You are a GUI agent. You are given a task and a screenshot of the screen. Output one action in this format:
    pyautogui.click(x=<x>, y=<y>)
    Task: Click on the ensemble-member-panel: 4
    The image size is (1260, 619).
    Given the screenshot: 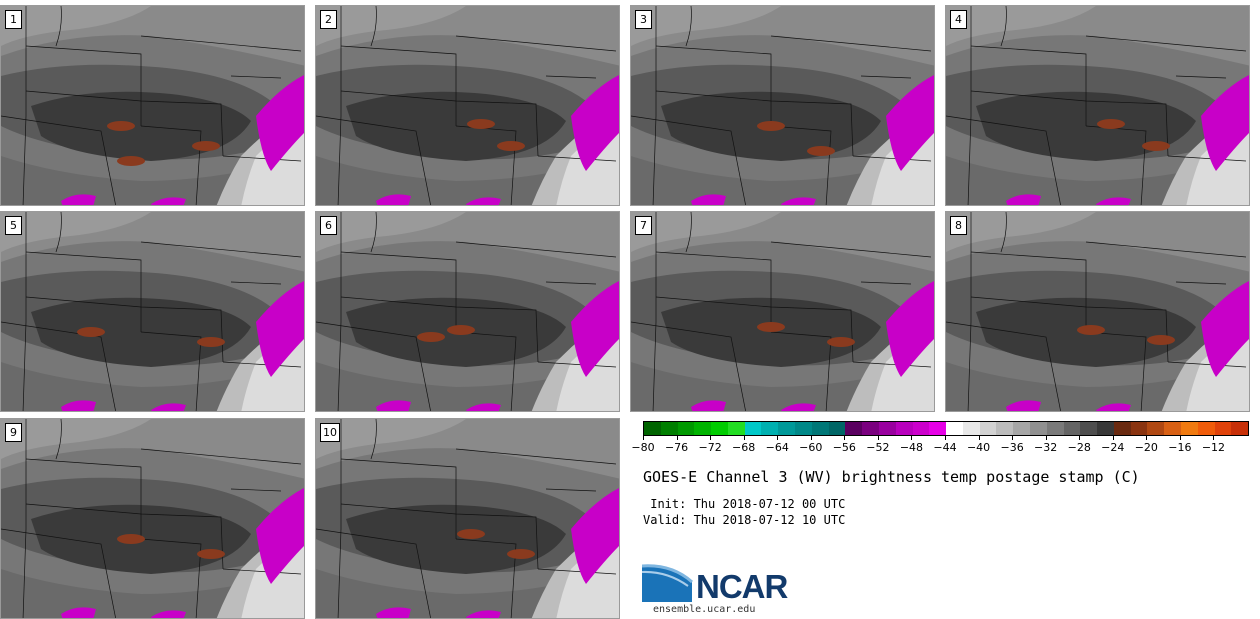 What is the action you would take?
    pyautogui.click(x=1097, y=105)
    